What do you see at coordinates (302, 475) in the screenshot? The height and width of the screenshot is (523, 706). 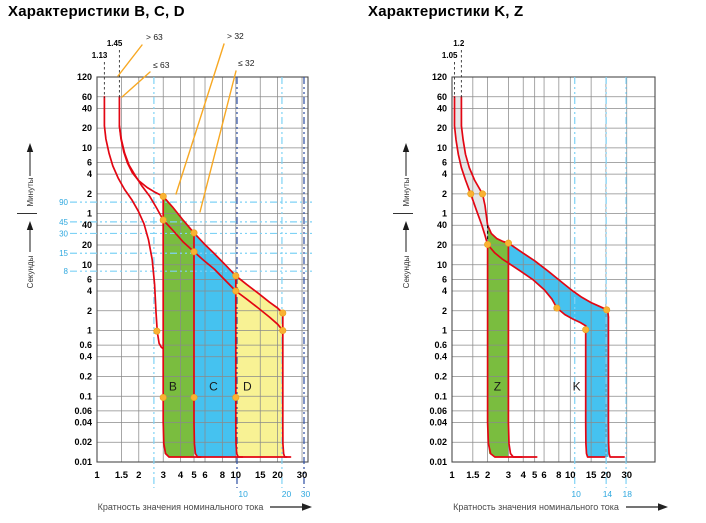 I see `x-tick-label: 30` at bounding box center [302, 475].